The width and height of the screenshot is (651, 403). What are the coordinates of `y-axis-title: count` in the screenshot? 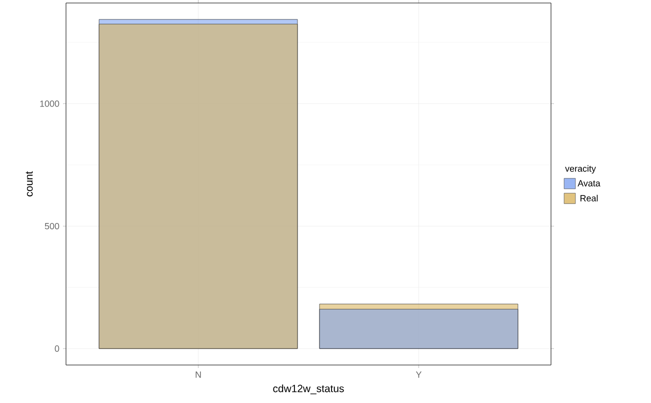 It's located at (29, 183).